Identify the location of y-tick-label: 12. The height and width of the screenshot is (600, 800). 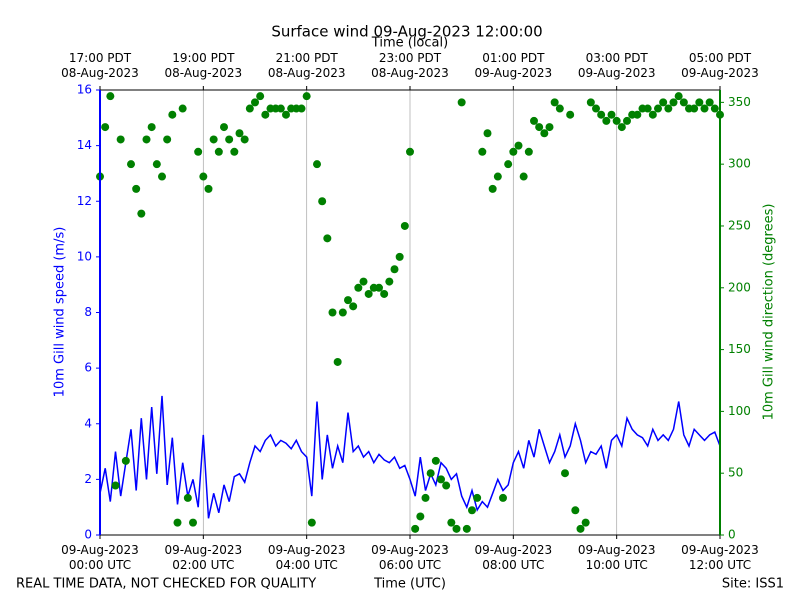
(84, 201).